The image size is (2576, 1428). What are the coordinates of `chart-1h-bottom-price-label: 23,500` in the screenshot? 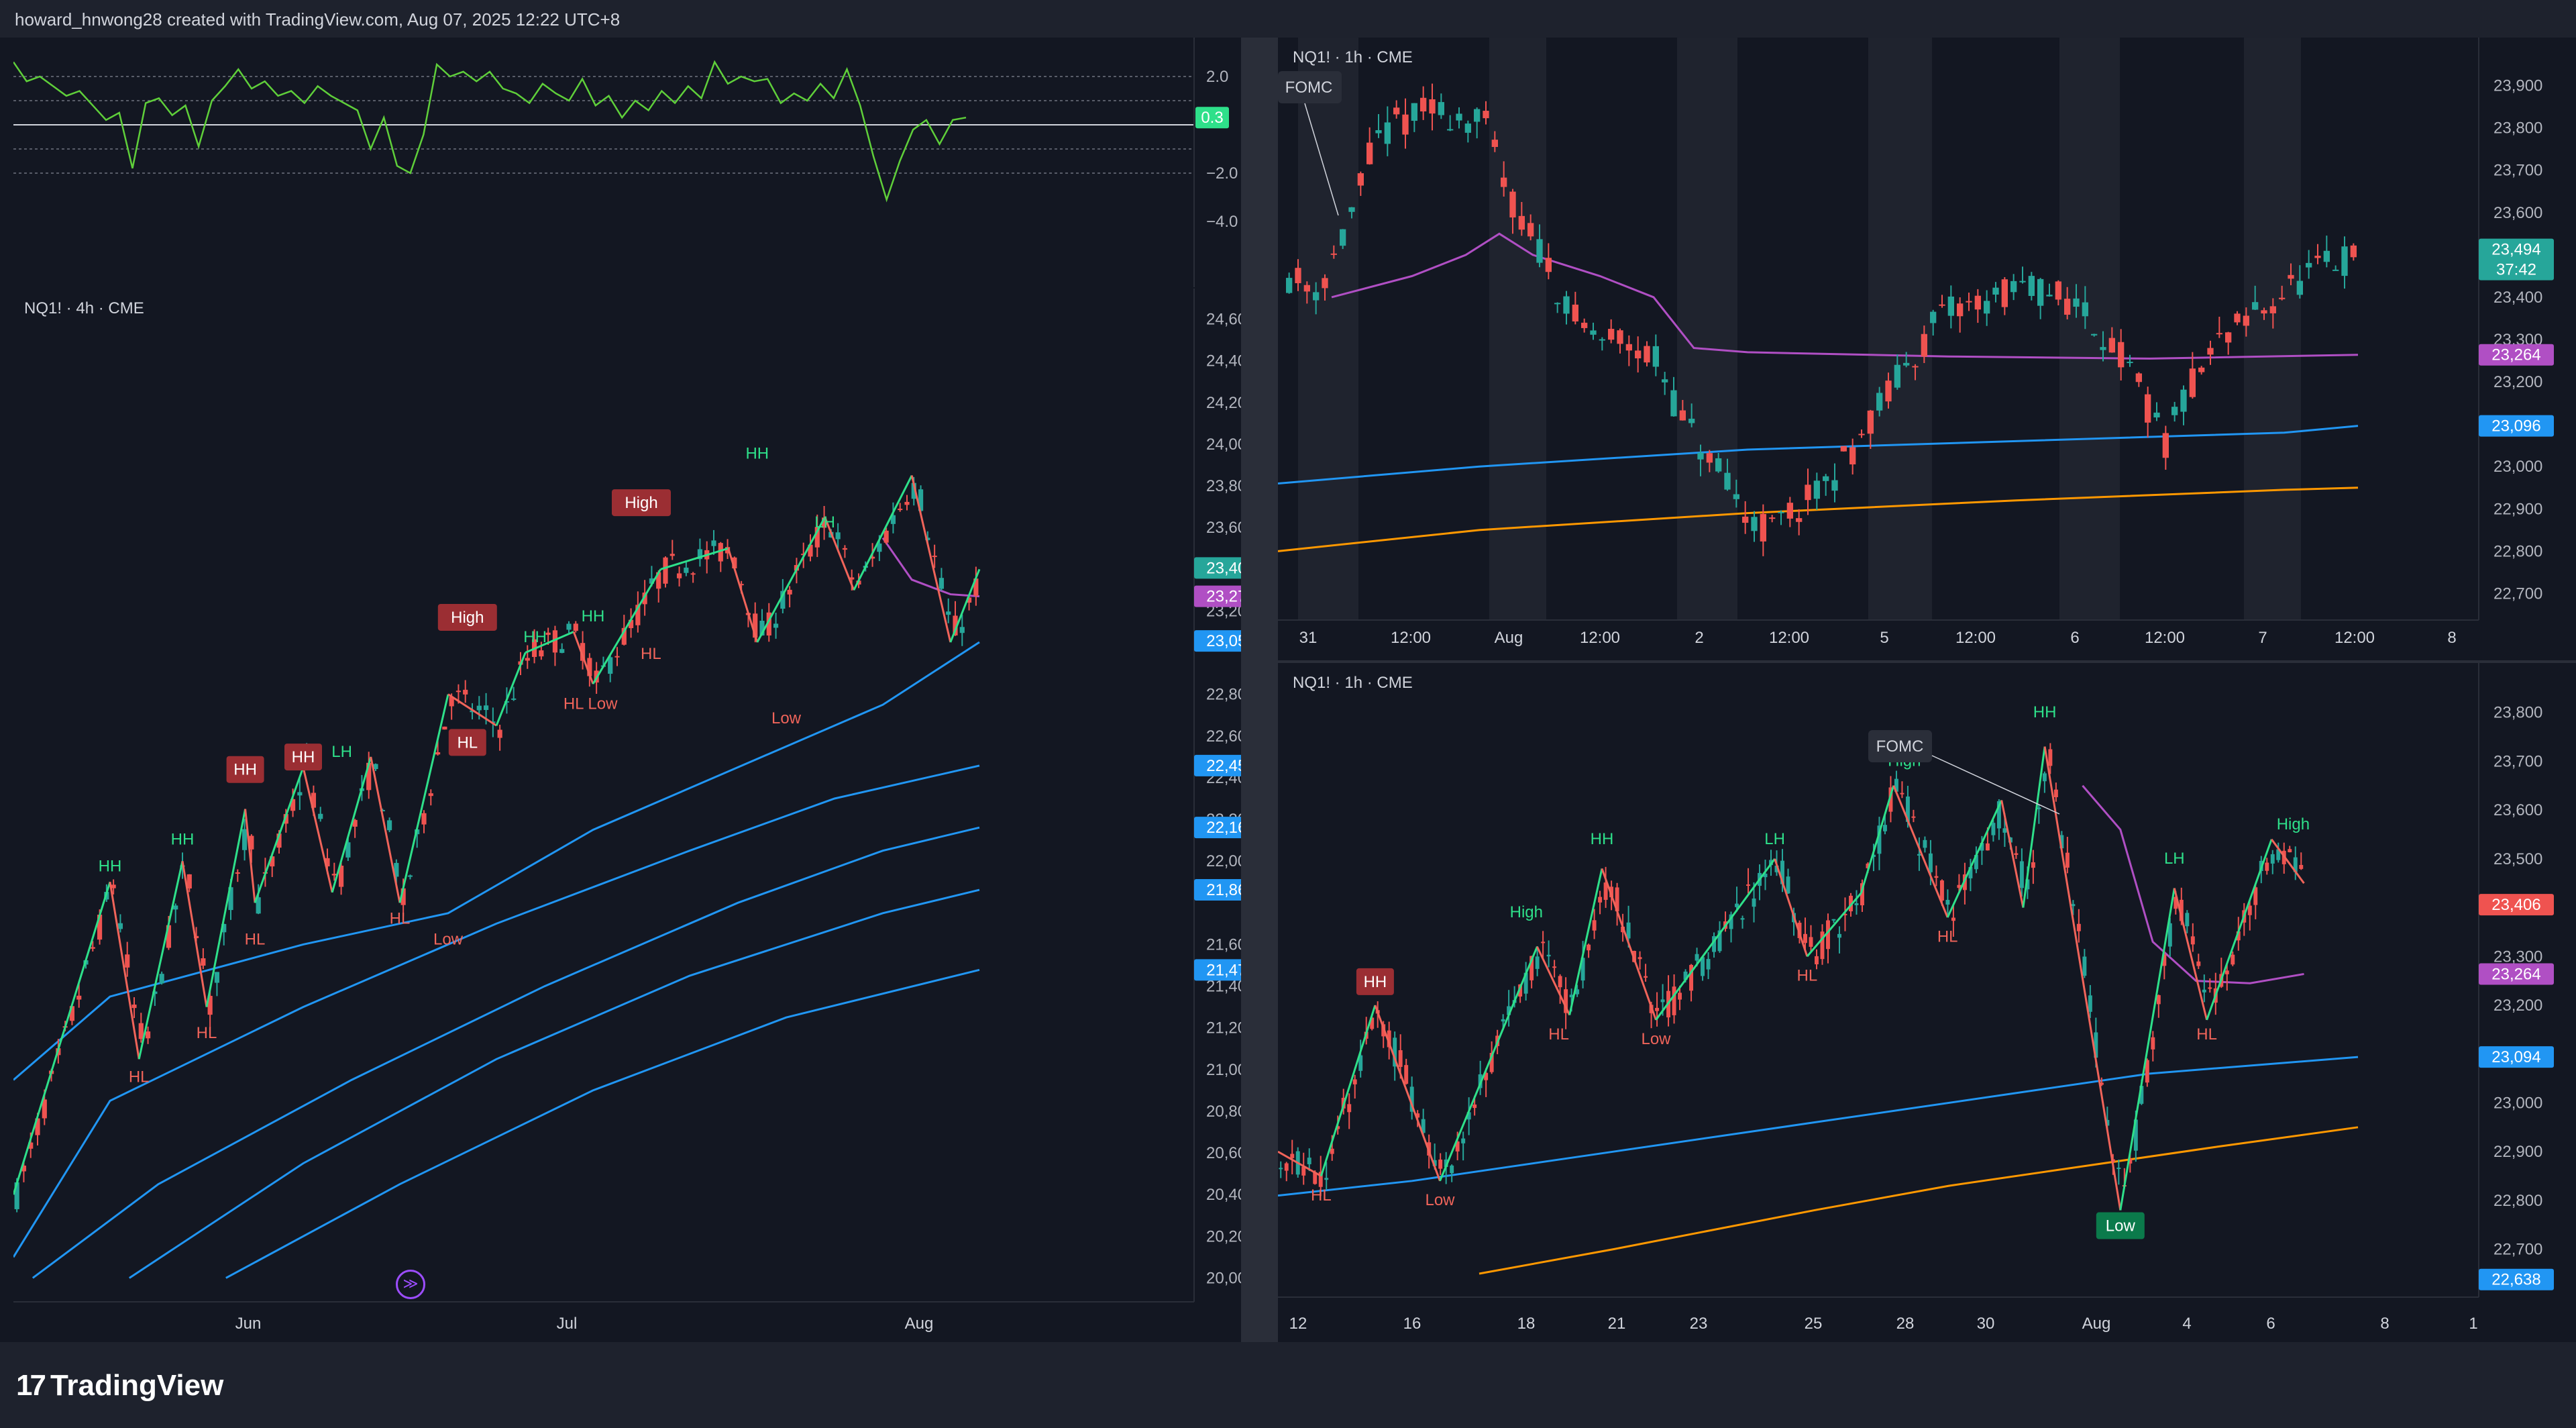 It's located at (2517, 859).